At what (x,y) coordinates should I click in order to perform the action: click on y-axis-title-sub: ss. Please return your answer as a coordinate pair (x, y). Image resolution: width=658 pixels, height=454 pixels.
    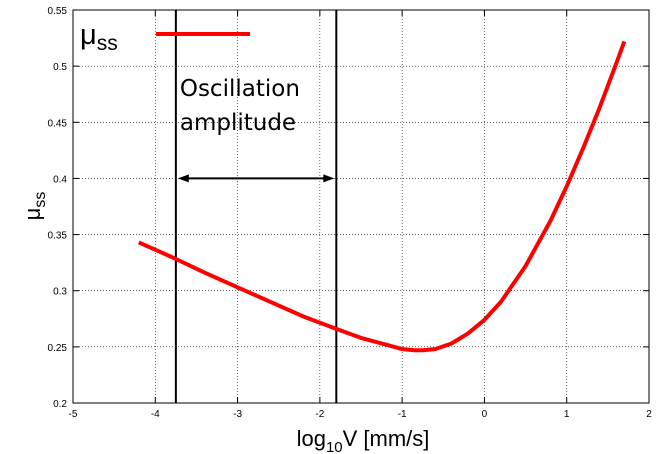
    Looking at the image, I should click on (40, 200).